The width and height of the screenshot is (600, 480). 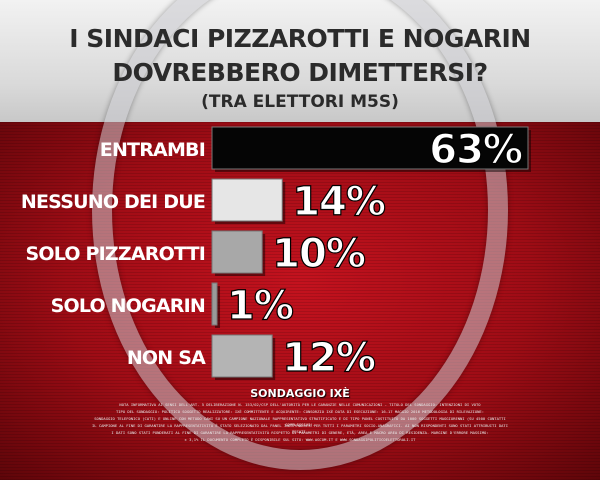 I want to click on value-label: 10%, so click(x=318, y=254).